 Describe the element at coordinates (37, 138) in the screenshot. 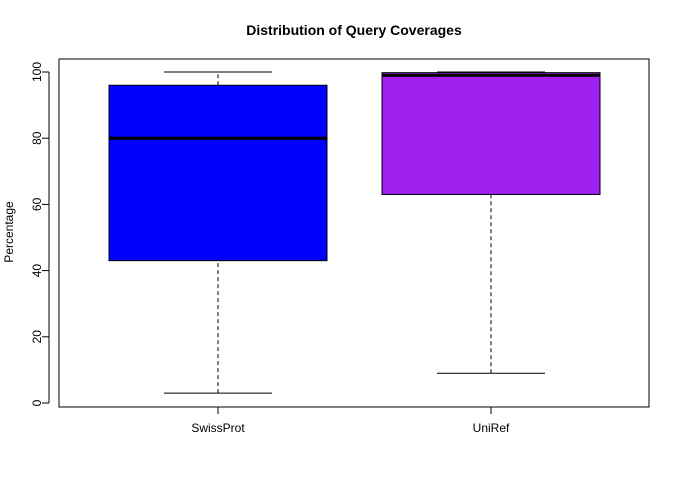

I see `y-tick-label: 80` at that location.